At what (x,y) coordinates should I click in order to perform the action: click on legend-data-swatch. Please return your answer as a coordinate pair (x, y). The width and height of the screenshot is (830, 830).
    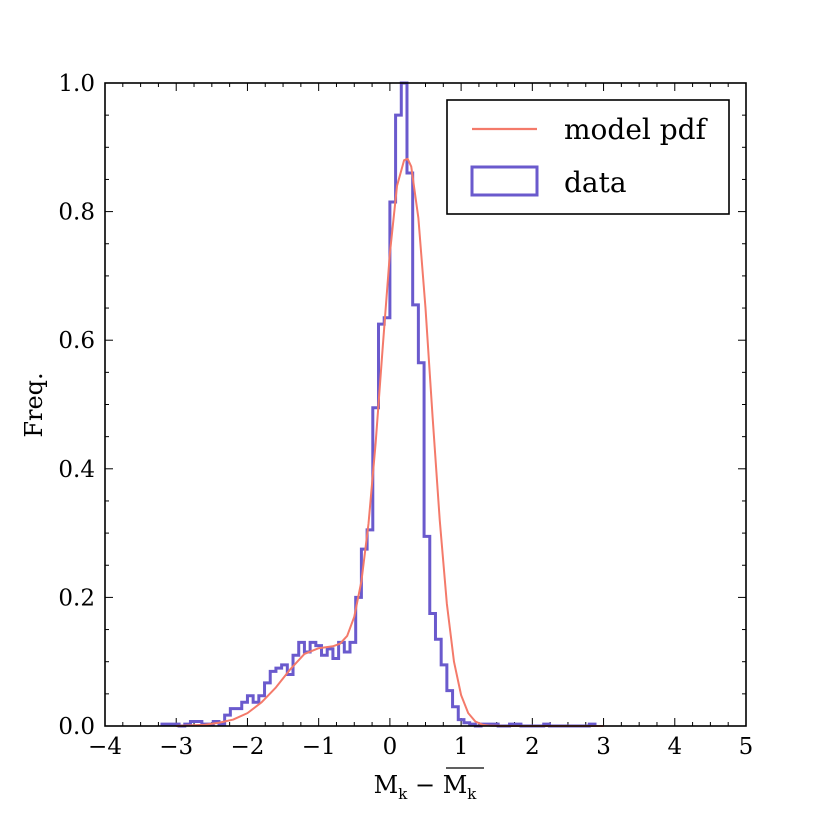
    Looking at the image, I should click on (504, 181).